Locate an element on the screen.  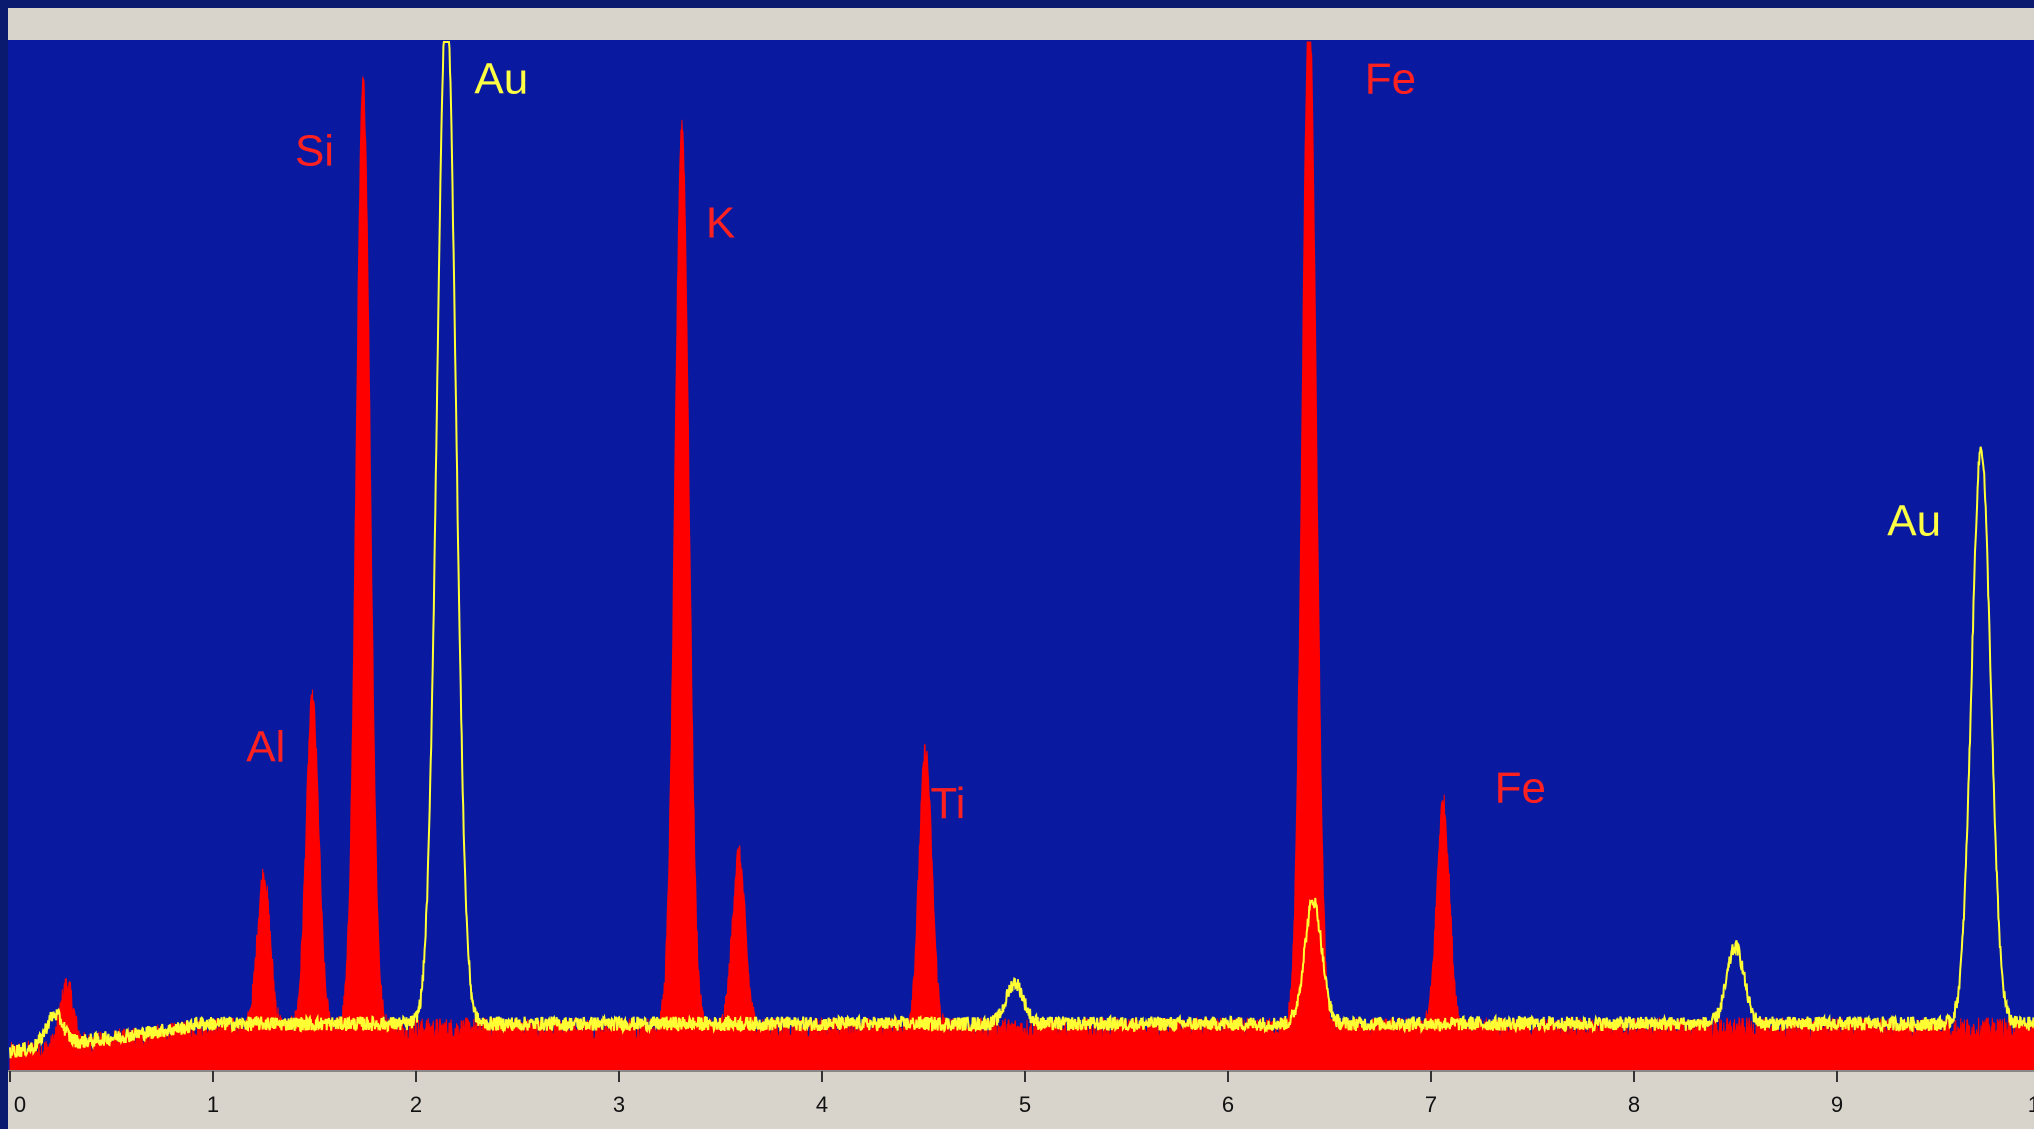
x-tick-label: 9 is located at coordinates (1837, 1104).